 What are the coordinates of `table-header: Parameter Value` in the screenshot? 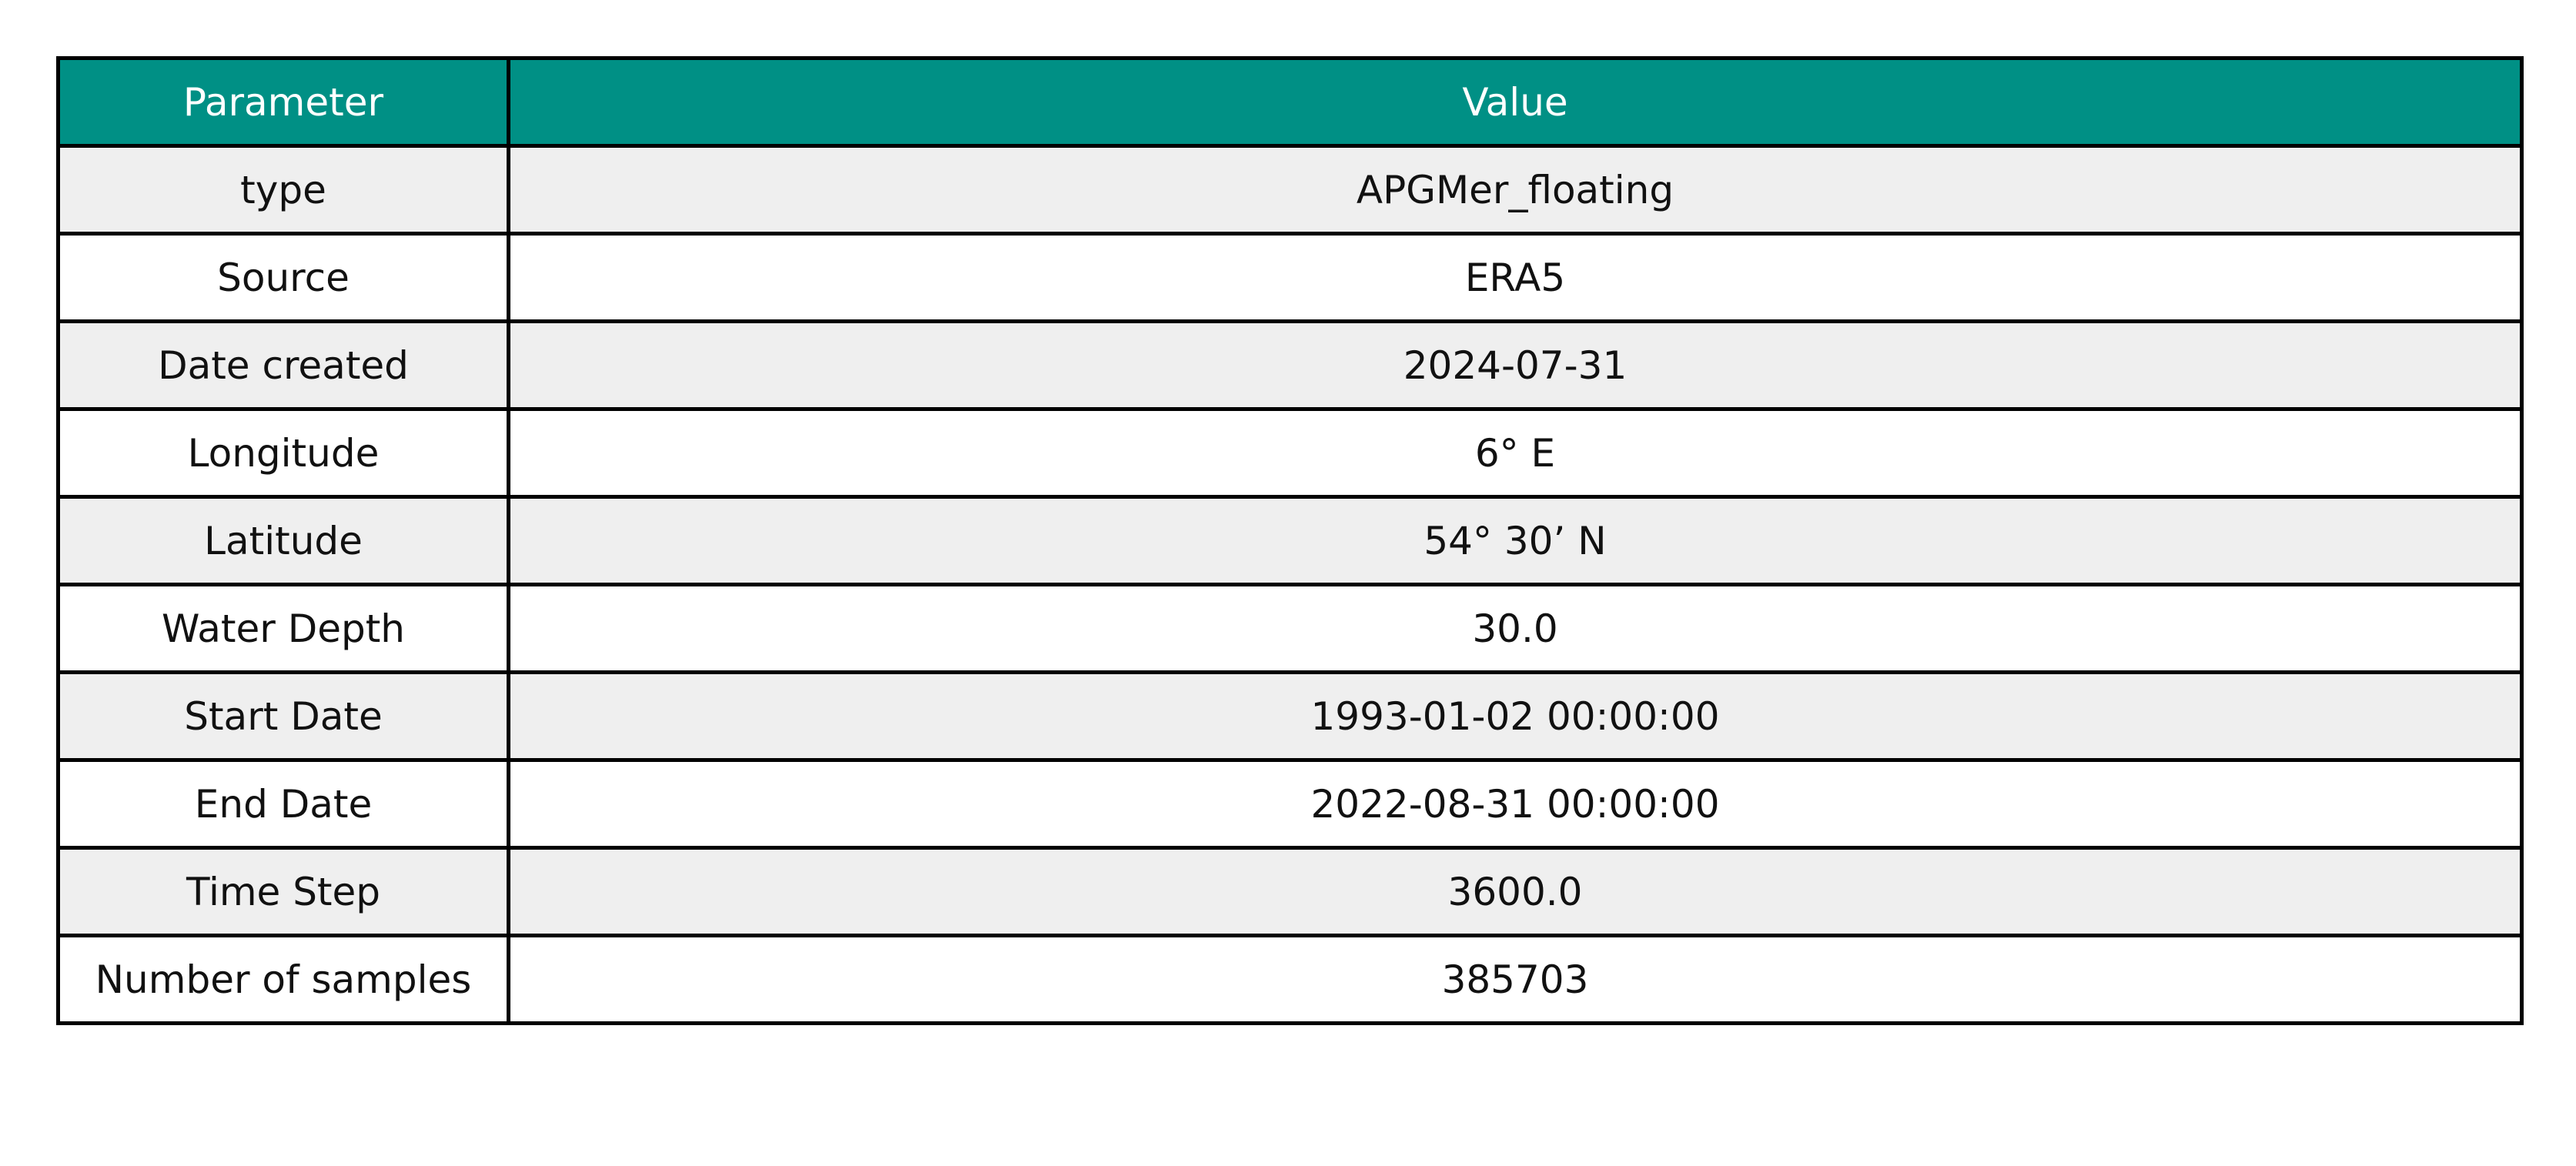 It's located at (1290, 102).